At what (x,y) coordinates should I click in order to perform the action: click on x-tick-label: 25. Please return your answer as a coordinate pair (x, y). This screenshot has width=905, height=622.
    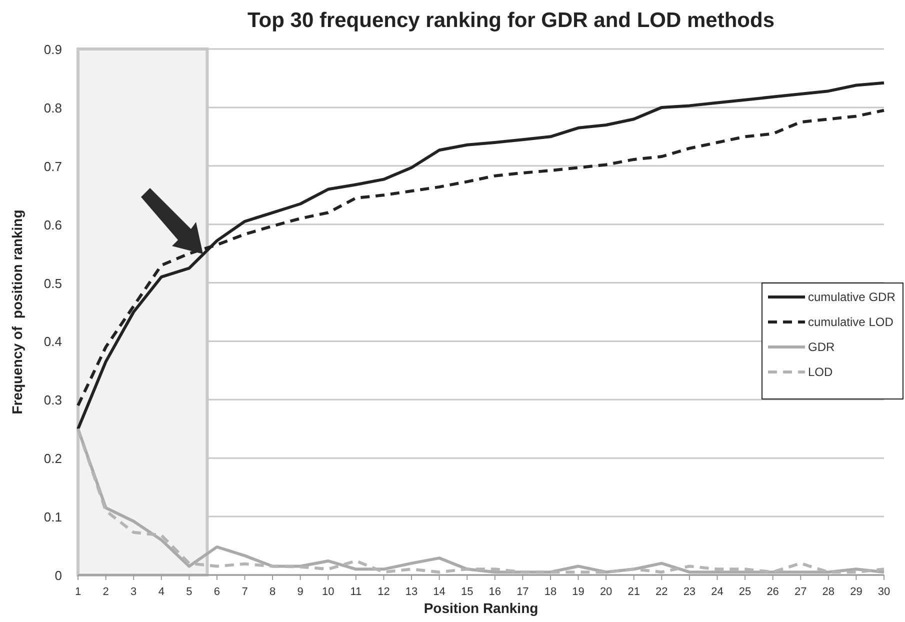
    Looking at the image, I should click on (745, 592).